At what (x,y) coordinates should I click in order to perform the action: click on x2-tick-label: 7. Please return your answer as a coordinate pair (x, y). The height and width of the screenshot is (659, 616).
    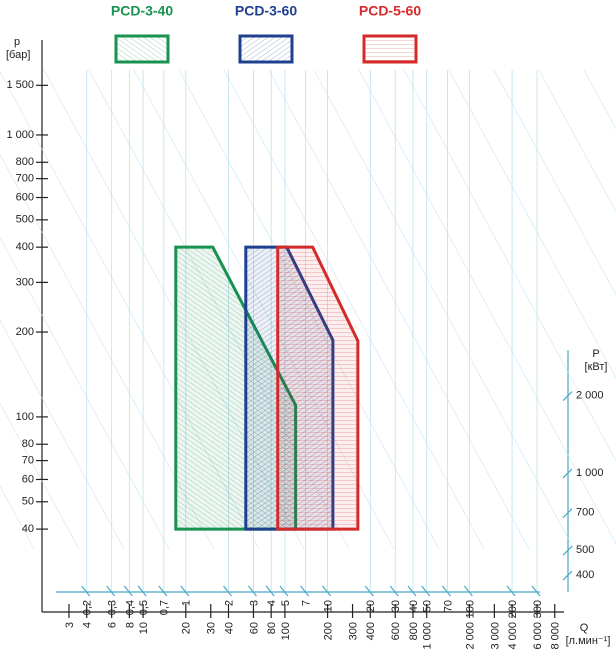
    Looking at the image, I should click on (307, 603).